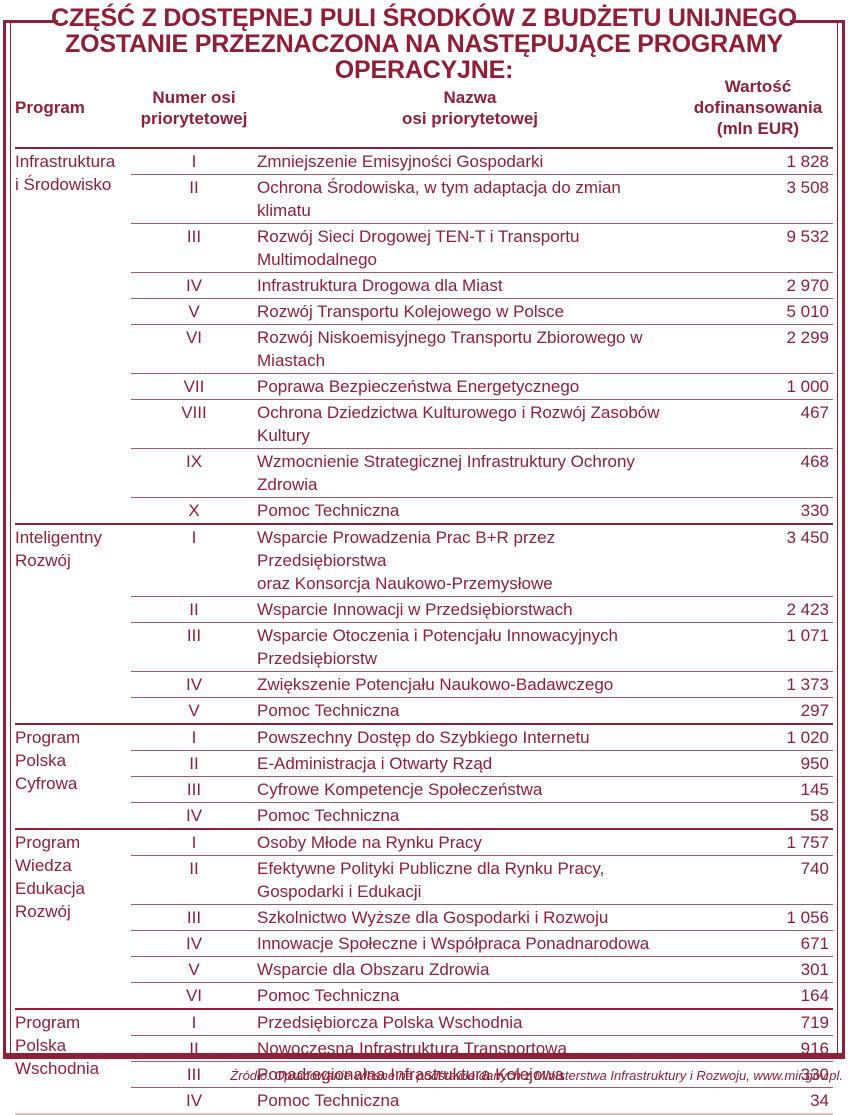 Image resolution: width=848 pixels, height=1115 pixels. Describe the element at coordinates (758, 880) in the screenshot. I see `funding-value: 740` at that location.